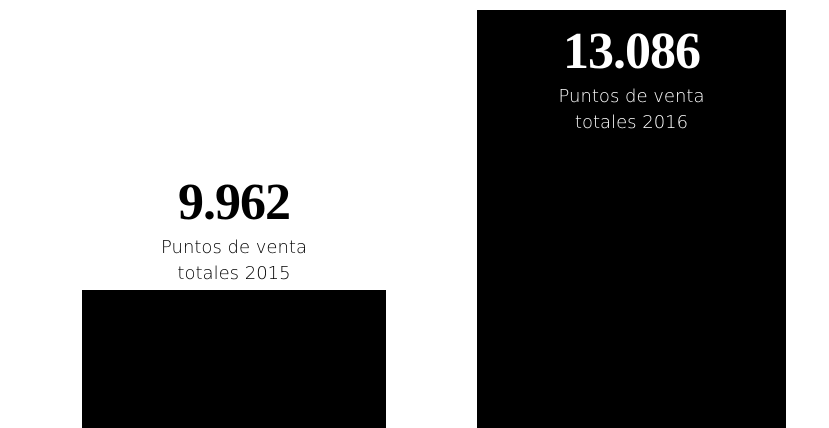  I want to click on value-label: 9.962, so click(234, 202).